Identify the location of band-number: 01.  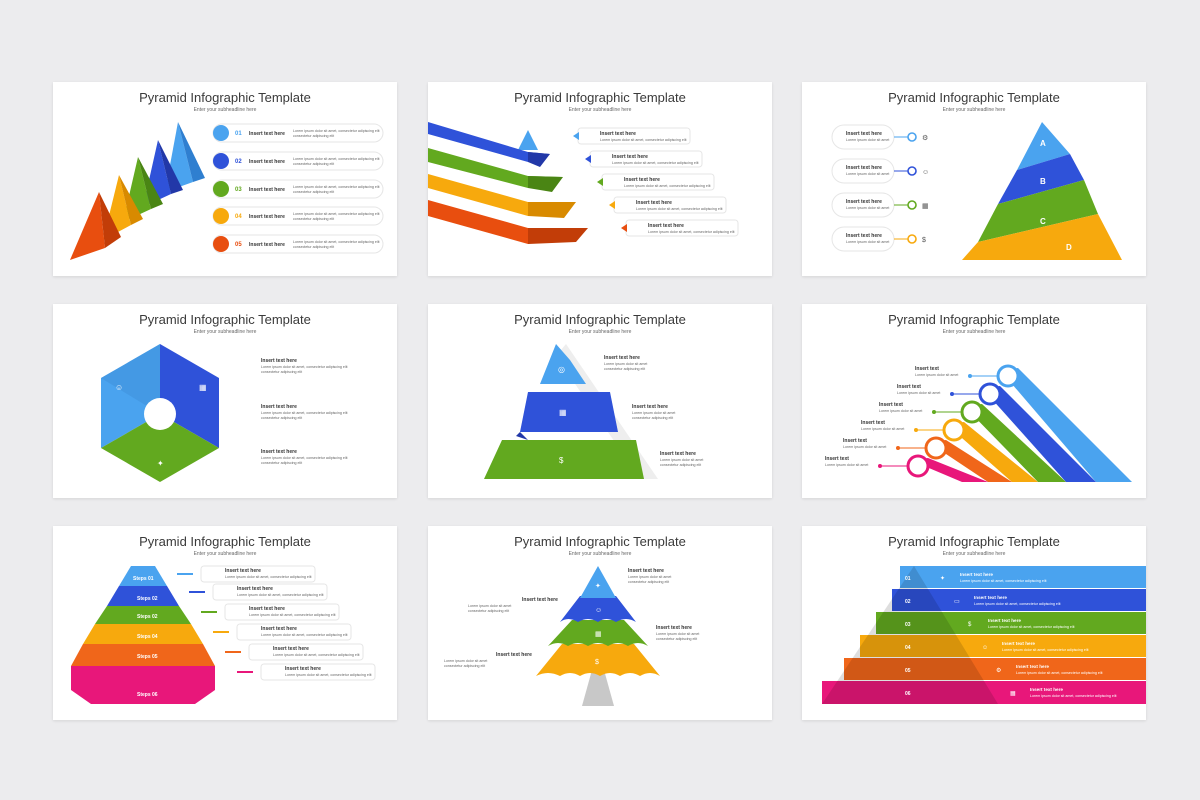
(908, 579).